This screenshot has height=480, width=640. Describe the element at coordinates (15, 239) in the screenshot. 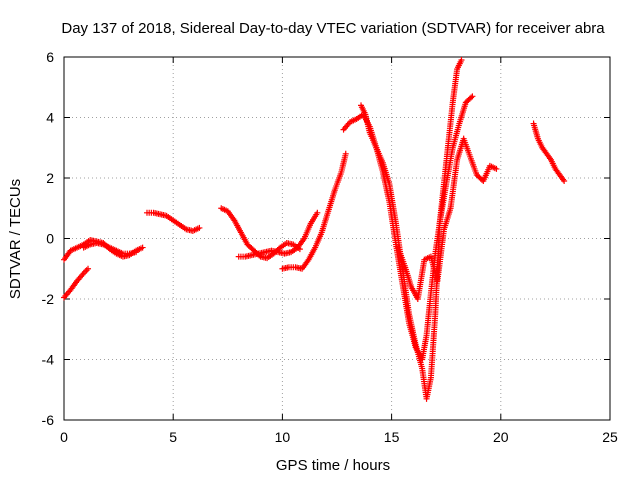

I see `y-axis-label: SDTVAR / TECUs` at that location.